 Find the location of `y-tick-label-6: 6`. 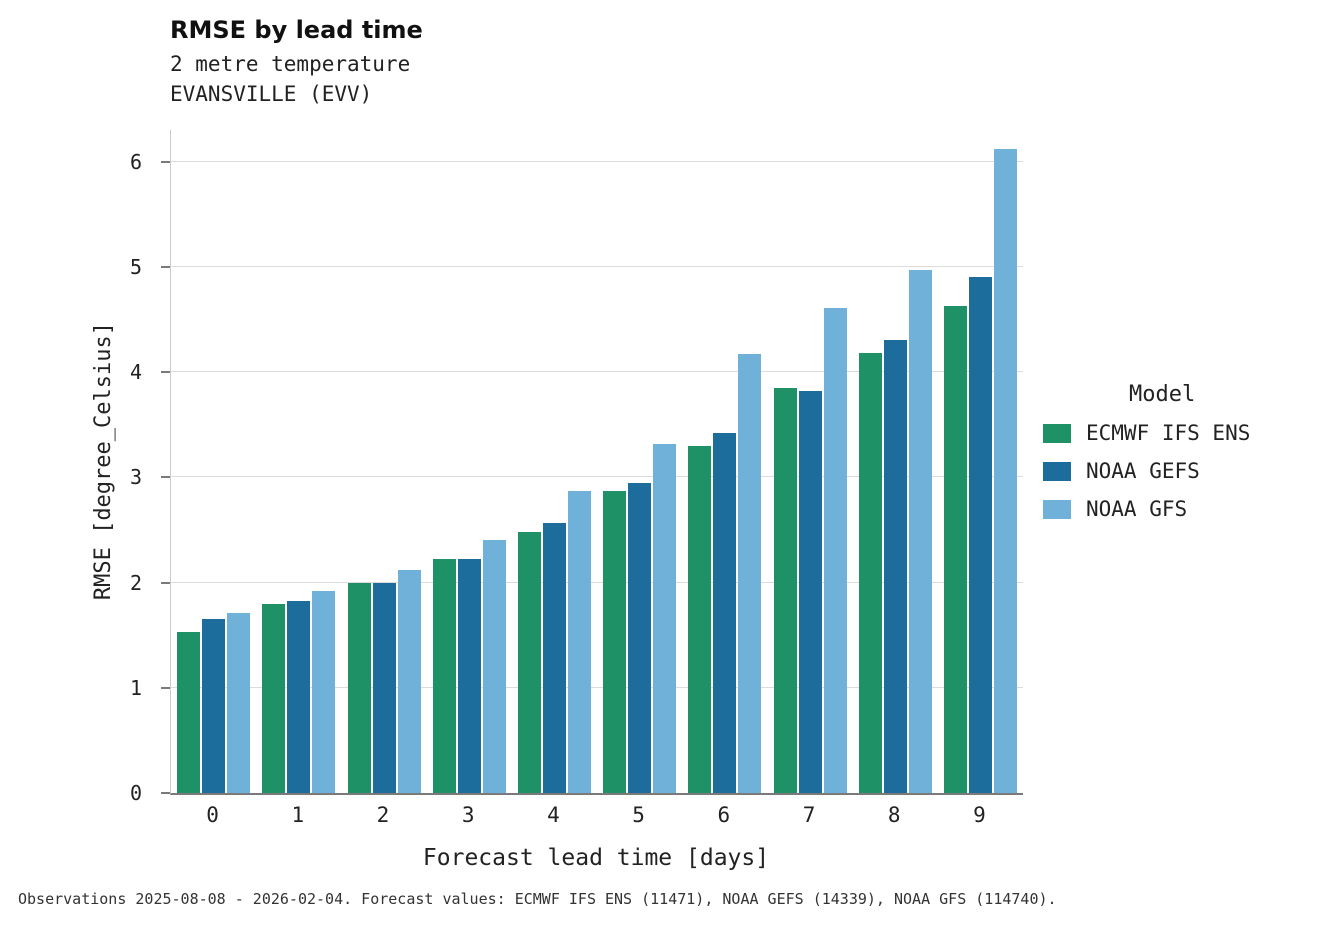

y-tick-label-6: 6 is located at coordinates (135, 161).